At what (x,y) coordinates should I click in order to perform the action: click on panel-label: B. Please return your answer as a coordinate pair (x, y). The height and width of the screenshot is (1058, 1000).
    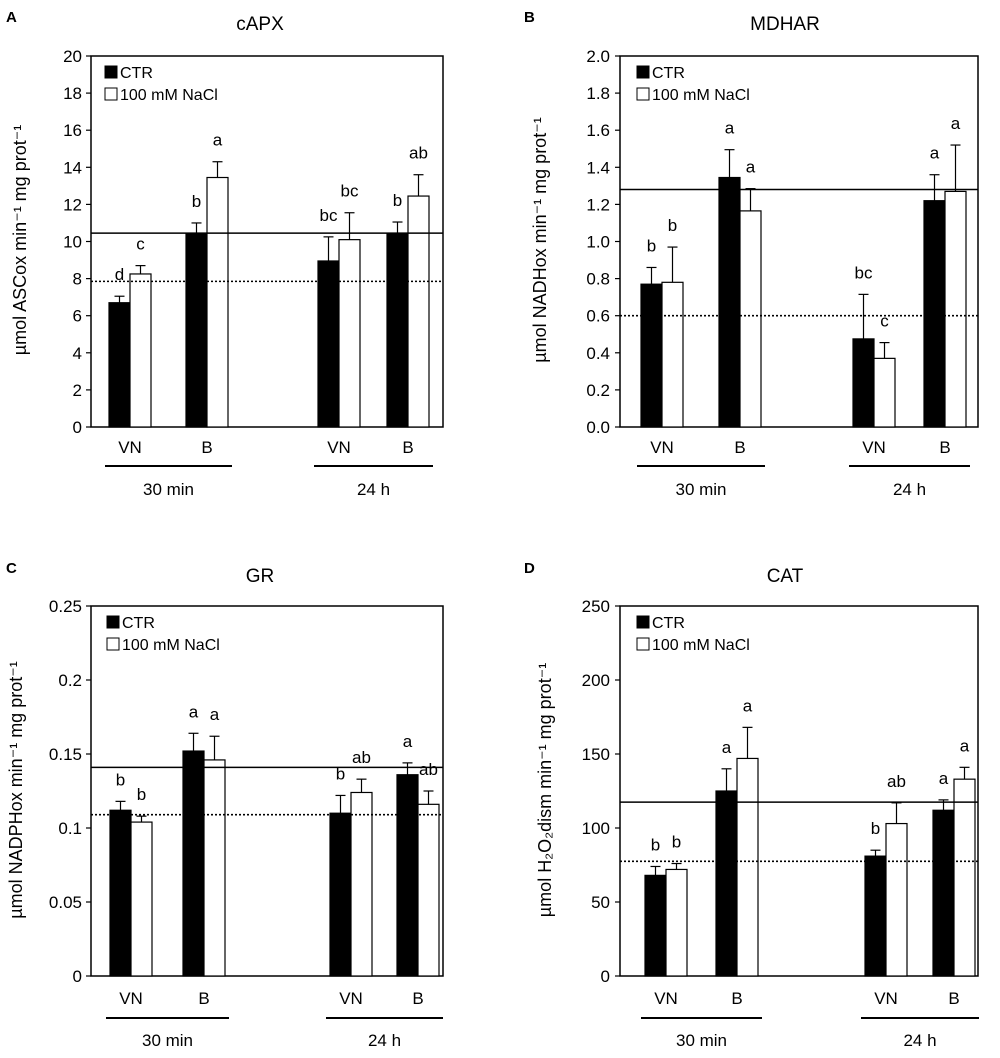
    Looking at the image, I should click on (529, 17).